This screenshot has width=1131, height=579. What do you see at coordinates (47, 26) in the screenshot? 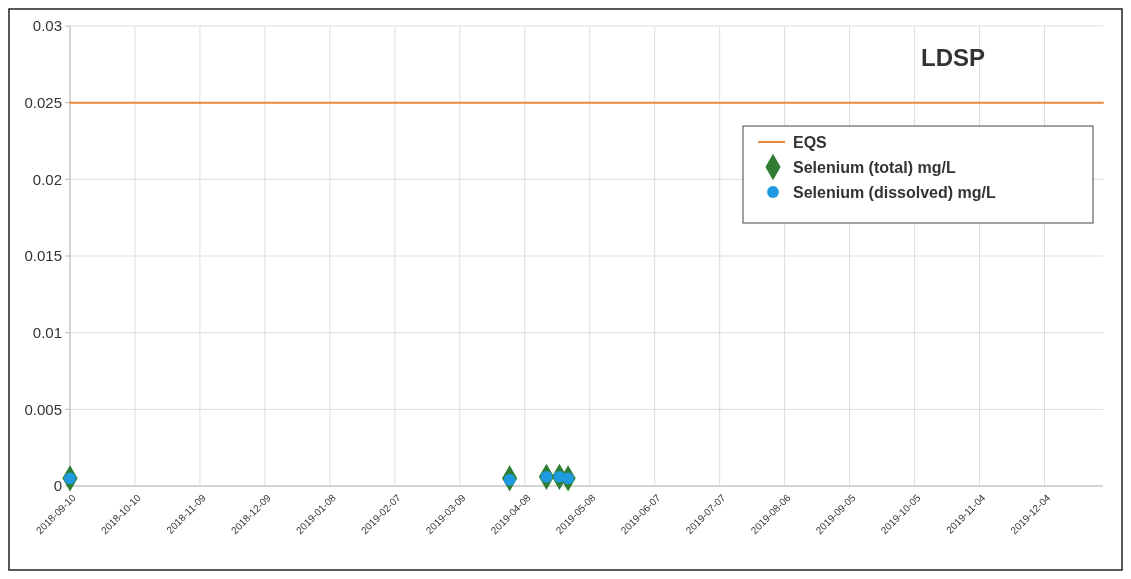
I see `y-tick-label: 0.03` at bounding box center [47, 26].